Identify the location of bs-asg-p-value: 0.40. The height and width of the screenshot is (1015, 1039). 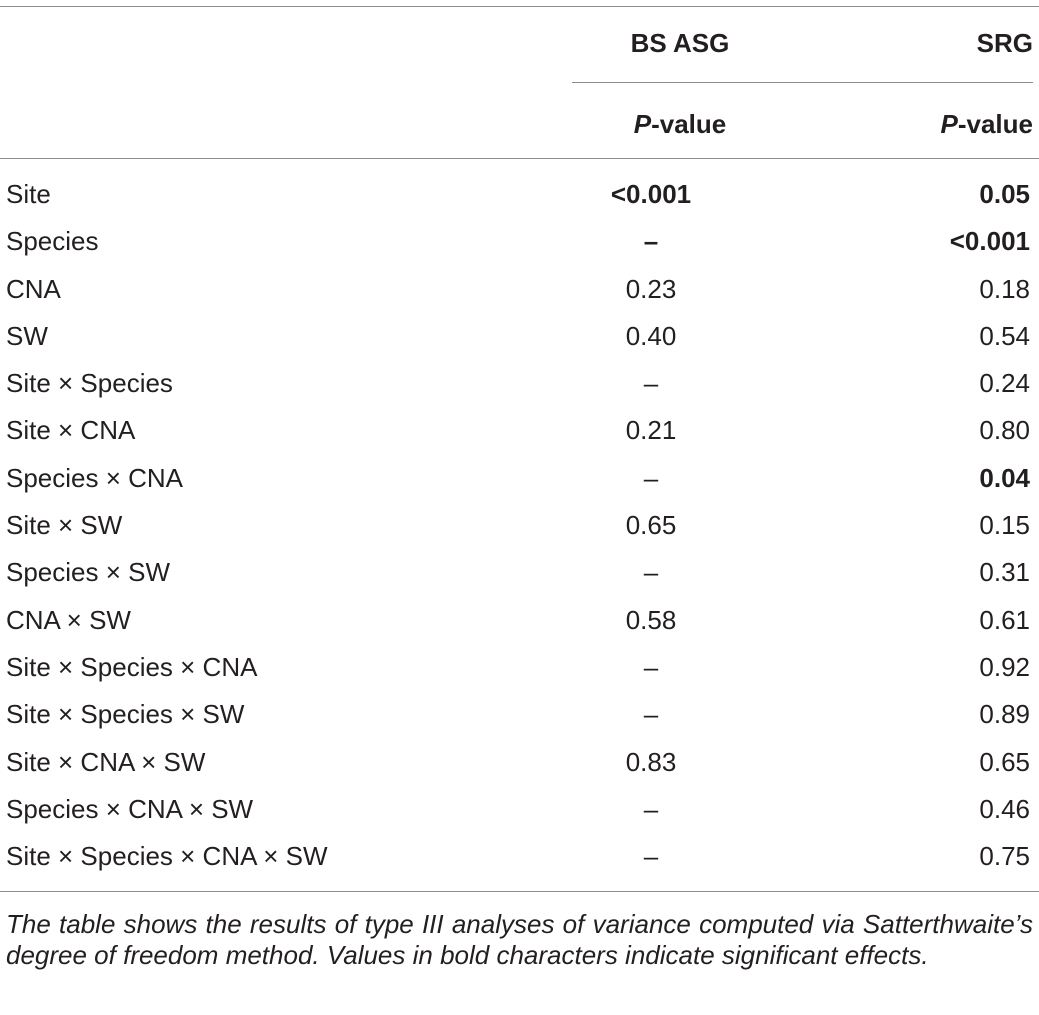
(651, 335).